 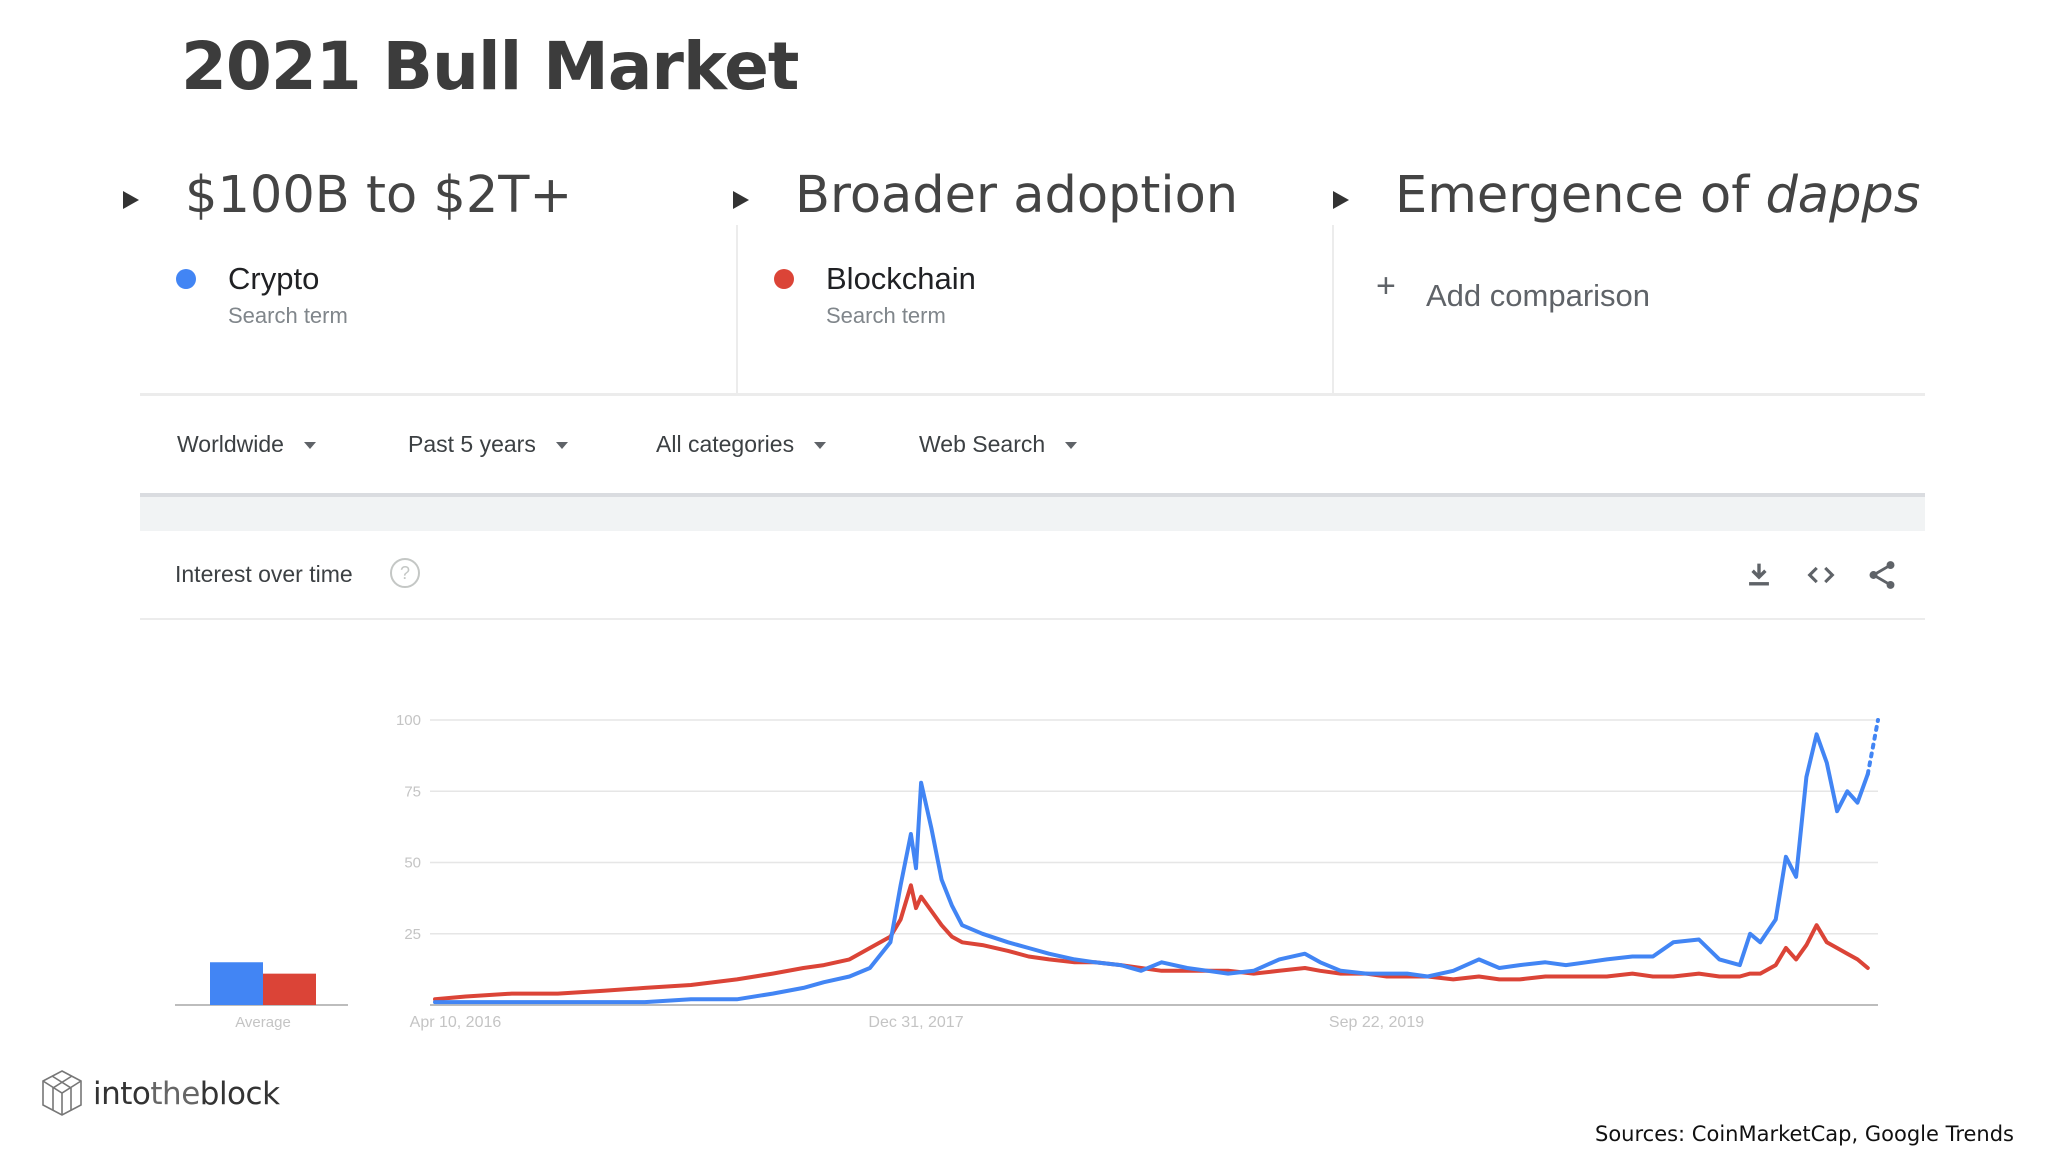 I want to click on x-tick-label: Sep 22, 2019, so click(x=1376, y=1022).